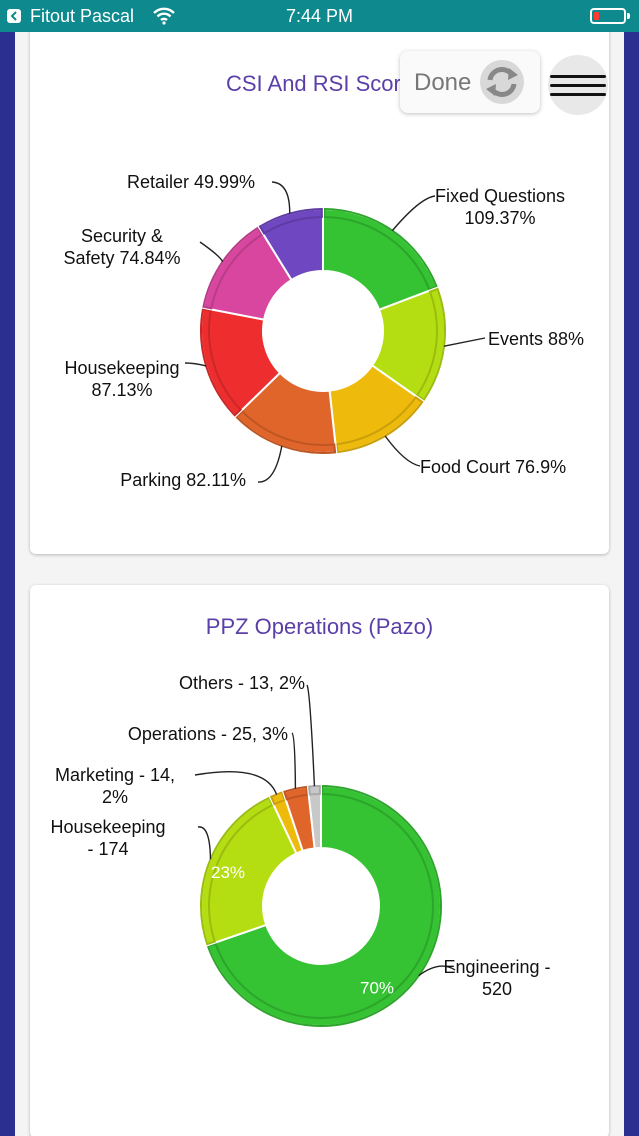 This screenshot has width=639, height=1136. What do you see at coordinates (319, 626) in the screenshot?
I see `card-title: PPZ Operations (Pazo)` at bounding box center [319, 626].